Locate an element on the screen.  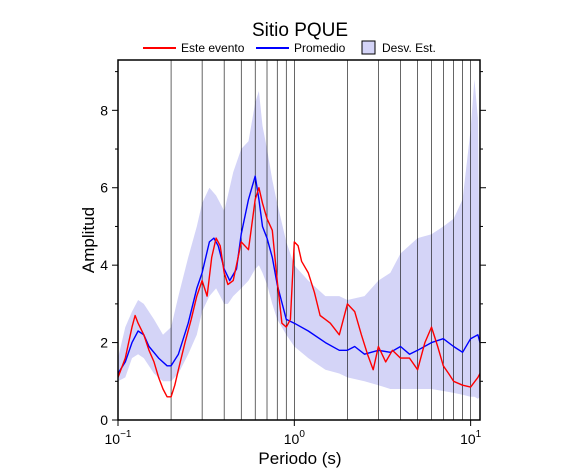
legend-label: Desv. Est. is located at coordinates (409, 48).